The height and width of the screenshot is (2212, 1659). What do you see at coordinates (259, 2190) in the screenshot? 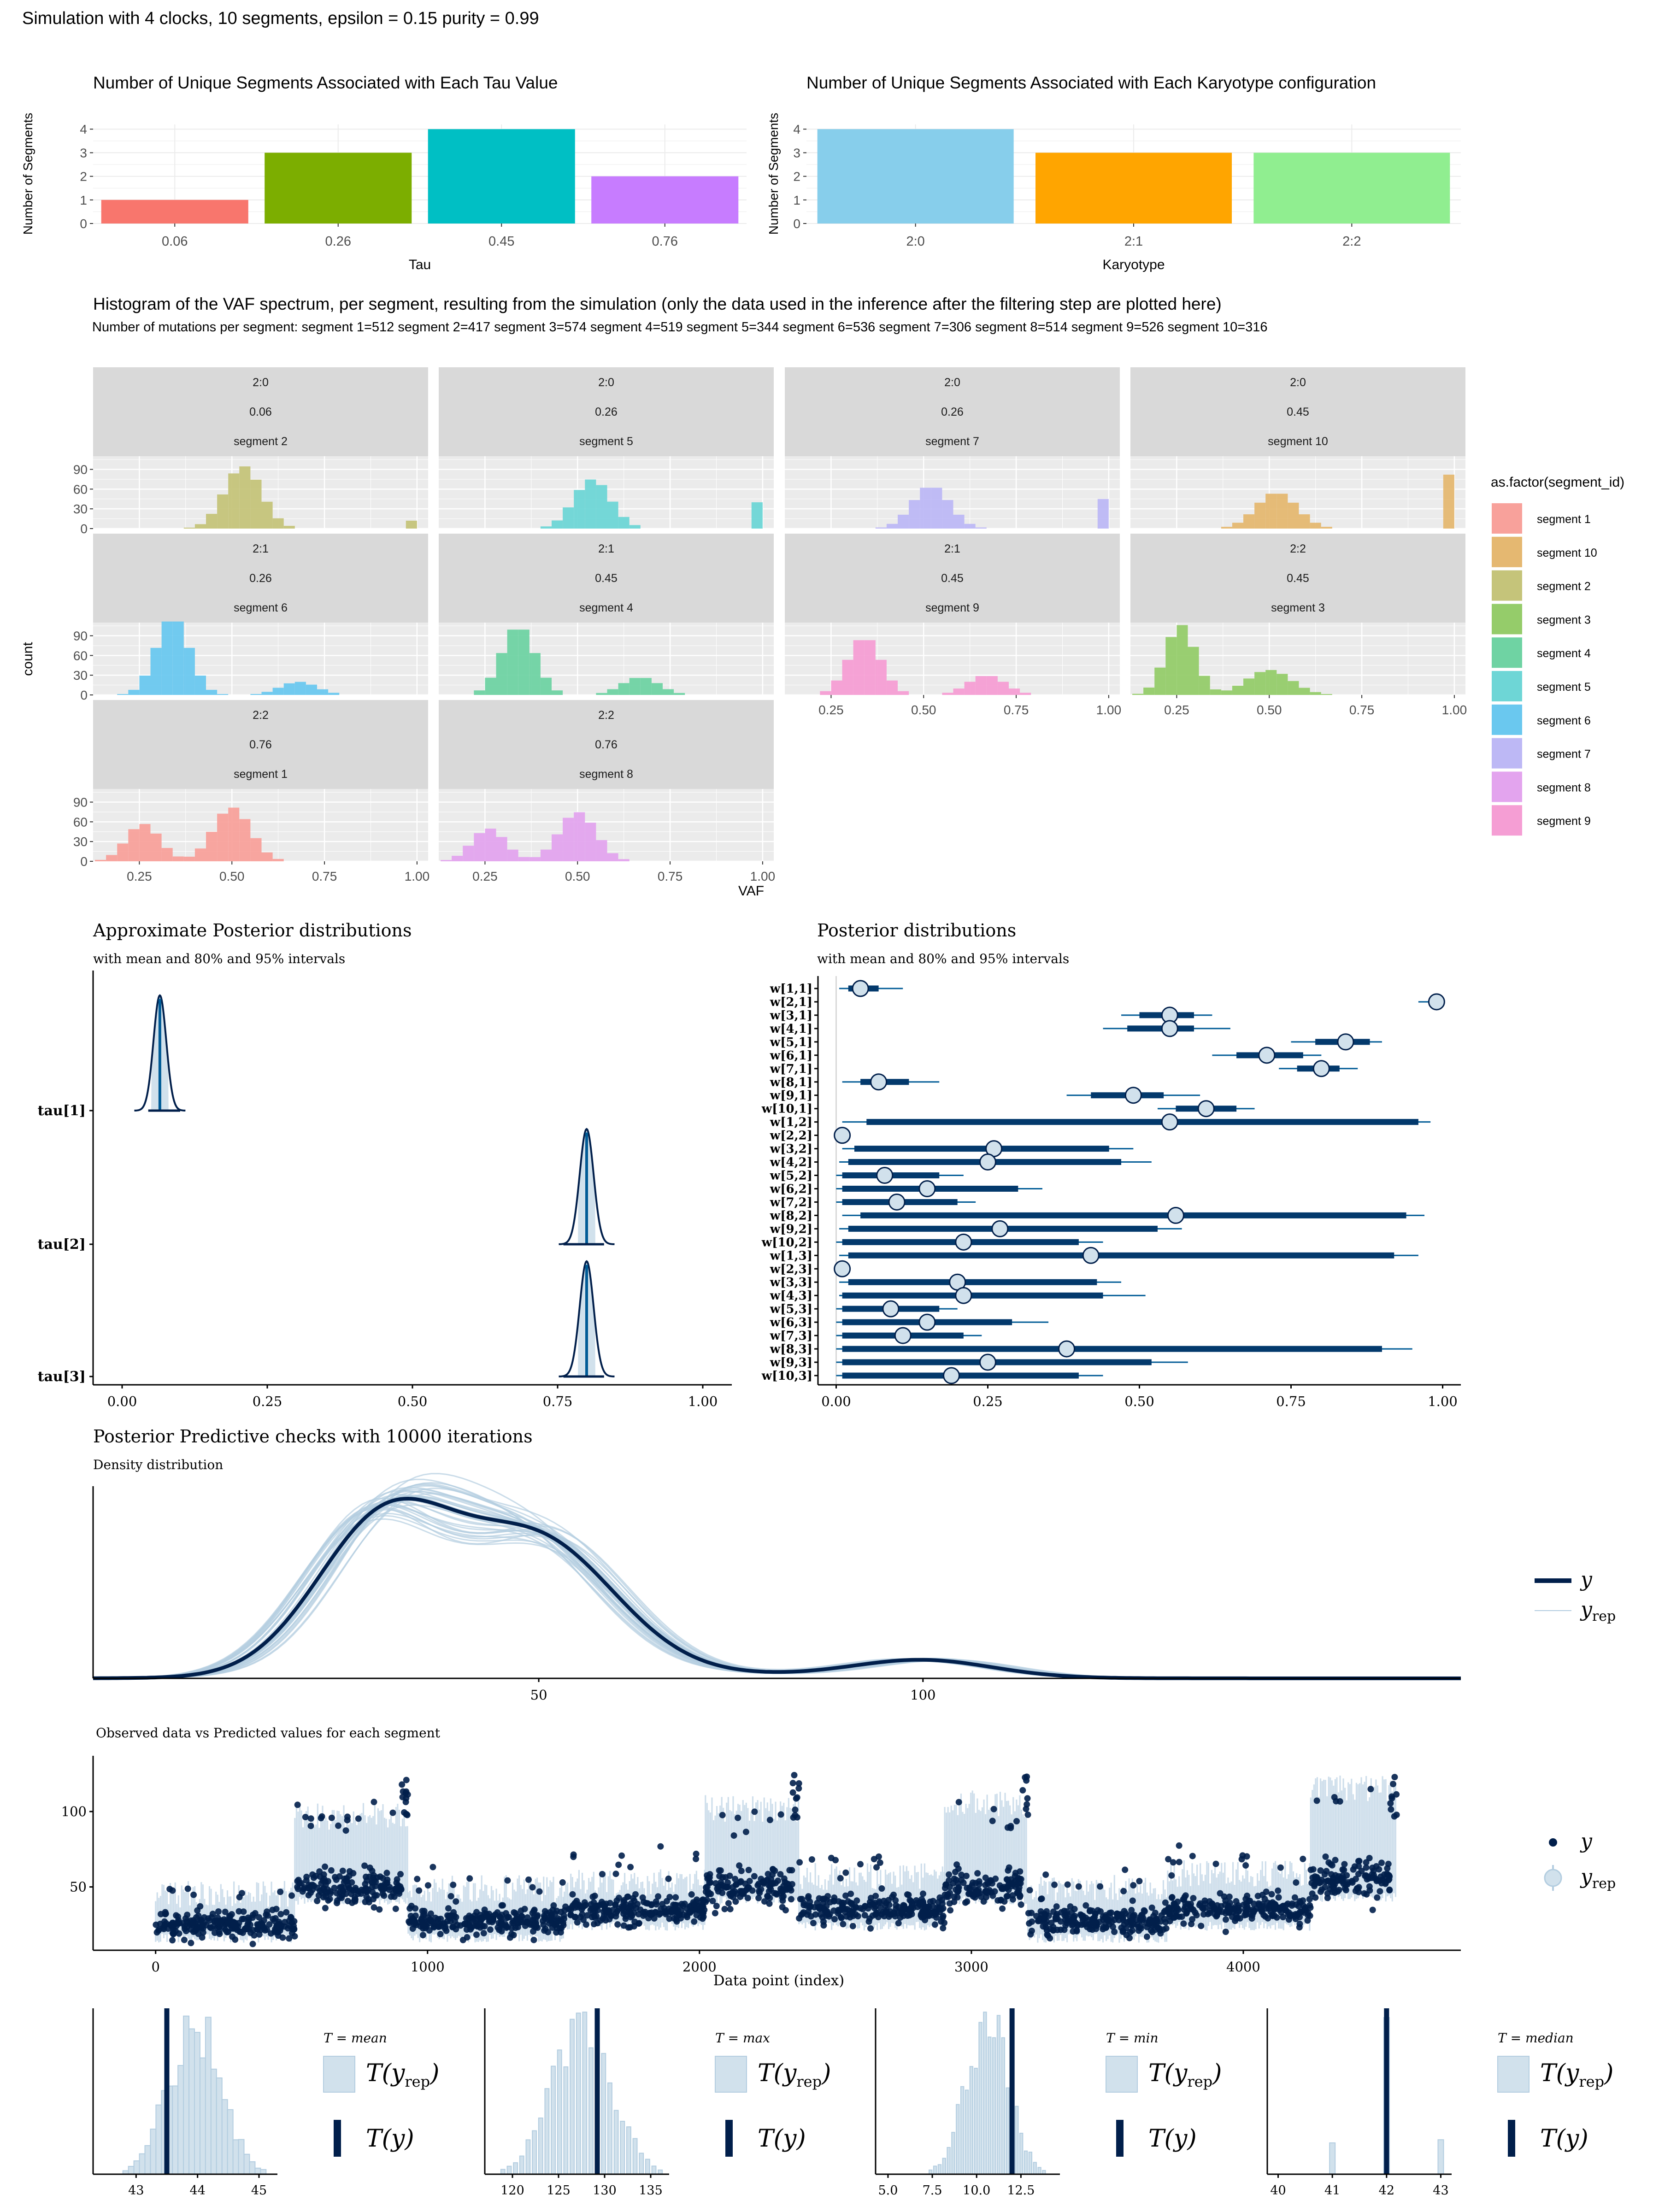
I see `test-stat-x-tick-label: 45` at bounding box center [259, 2190].